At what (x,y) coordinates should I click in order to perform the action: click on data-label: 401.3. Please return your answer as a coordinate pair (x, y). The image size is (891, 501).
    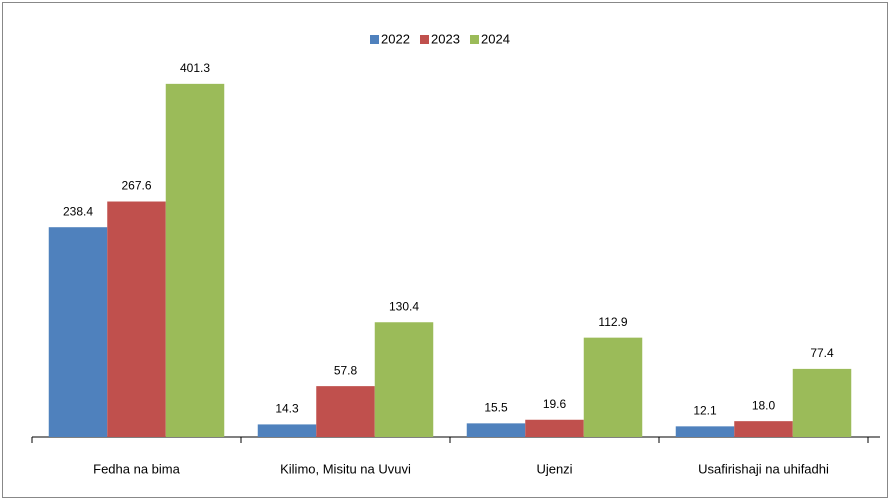
    Looking at the image, I should click on (195, 68).